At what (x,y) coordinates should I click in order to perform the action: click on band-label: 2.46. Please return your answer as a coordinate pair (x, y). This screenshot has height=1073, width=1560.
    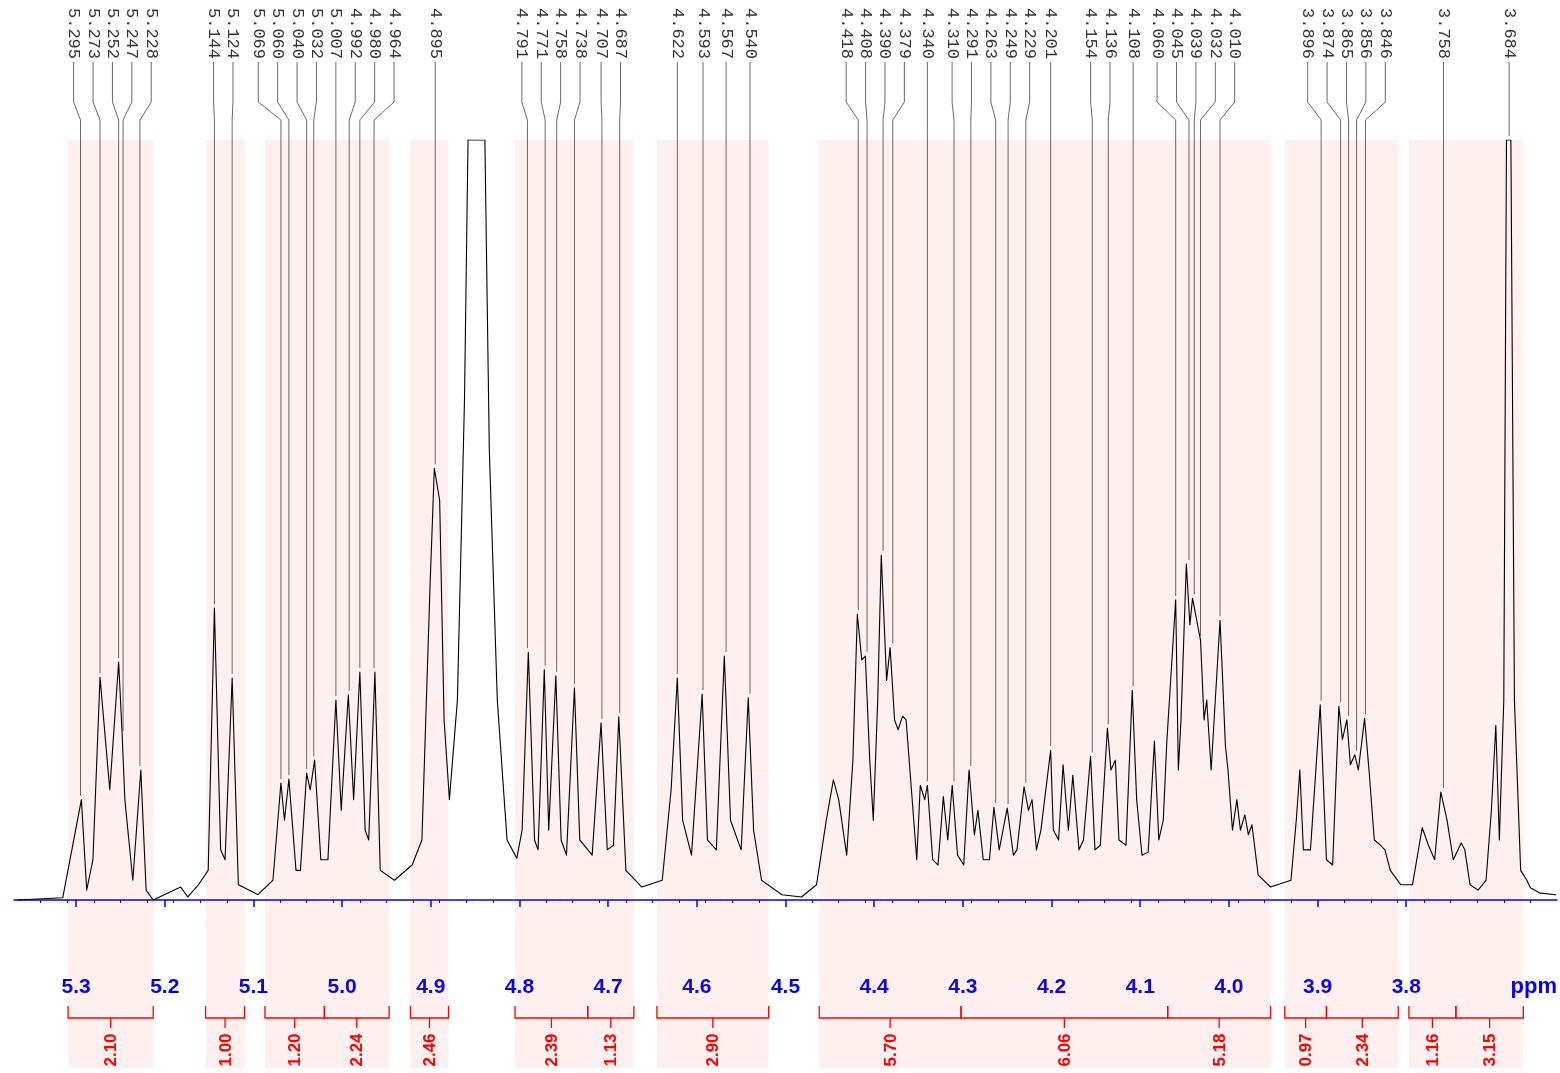
    Looking at the image, I should click on (429, 1050).